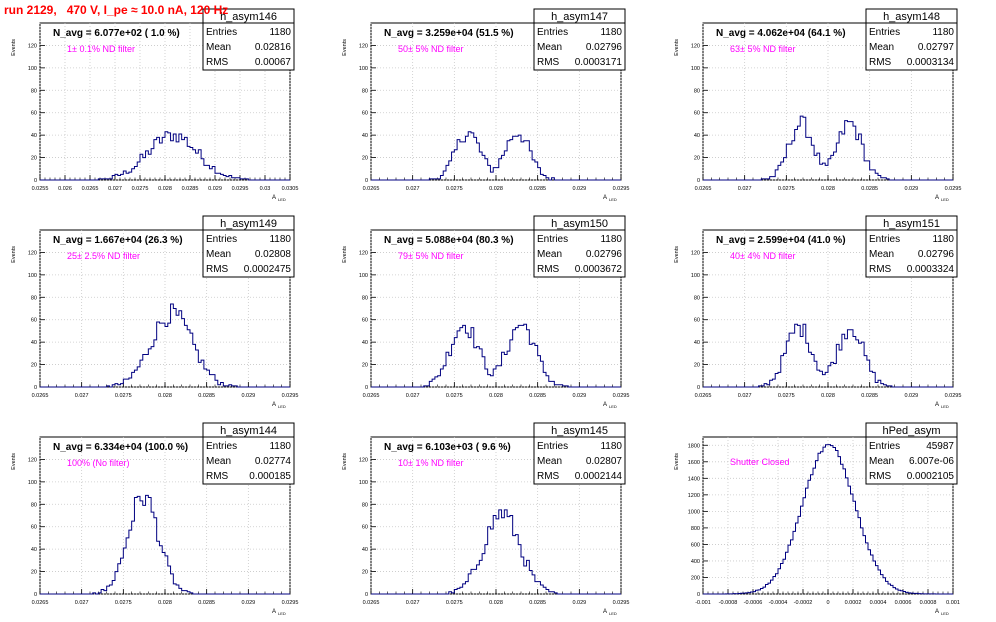 The width and height of the screenshot is (996, 622). Describe the element at coordinates (911, 431) in the screenshot. I see `histogram-name: hPed_asym` at that location.